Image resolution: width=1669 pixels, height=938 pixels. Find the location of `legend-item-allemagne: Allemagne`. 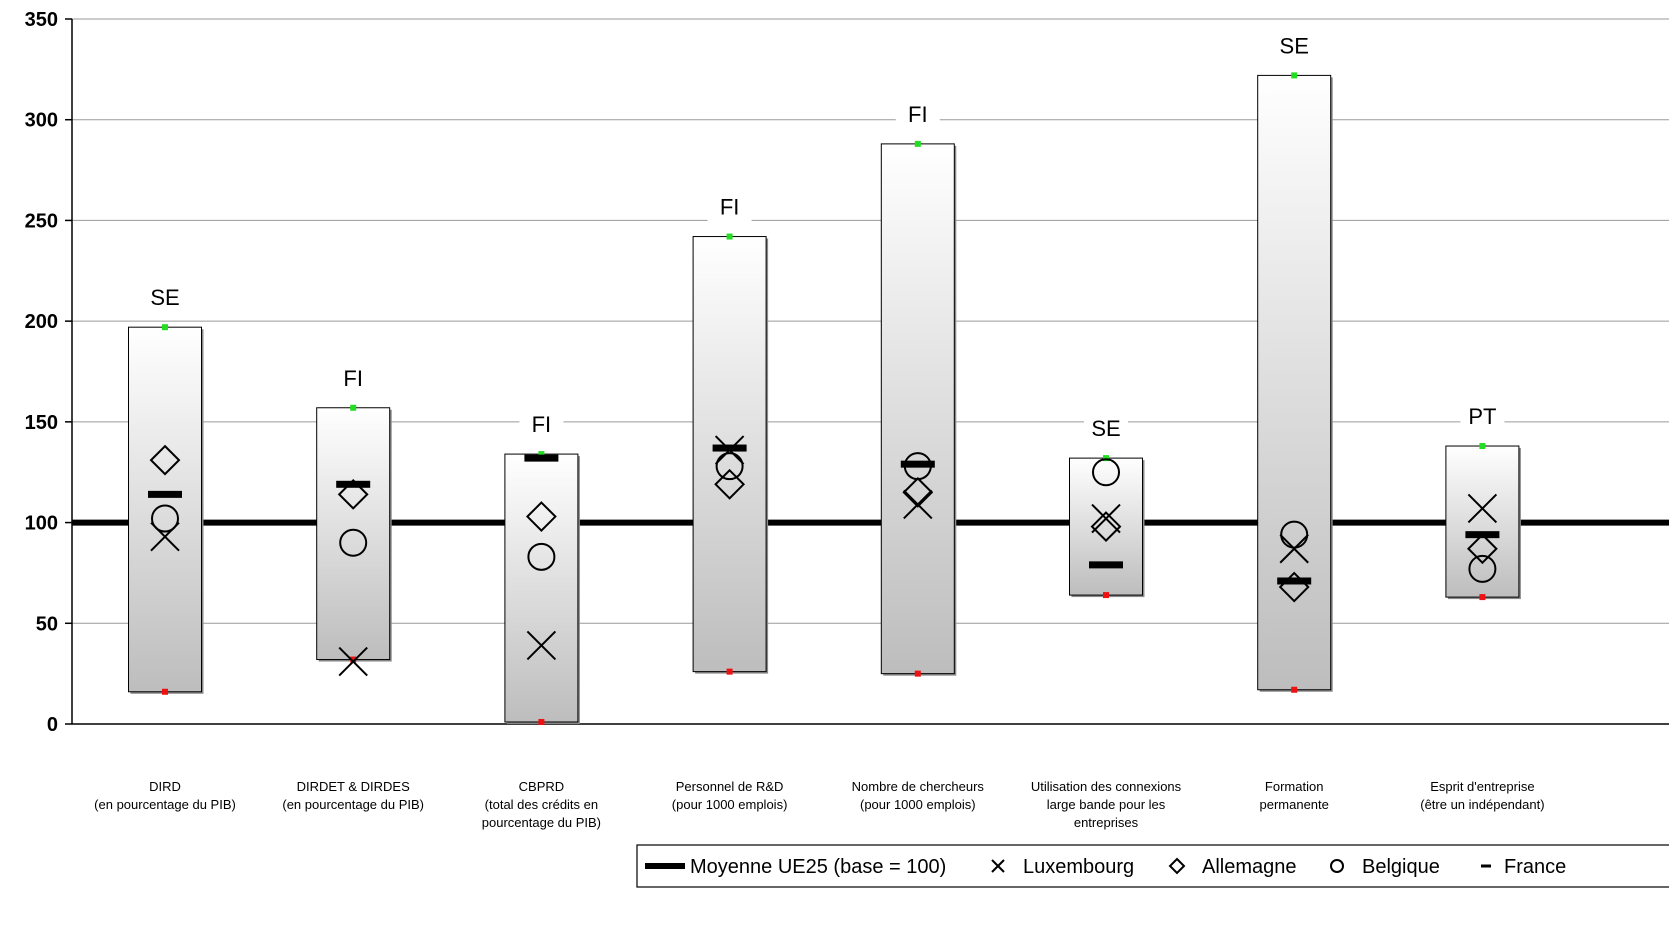

legend-item-allemagne: Allemagne is located at coordinates (1232, 867).